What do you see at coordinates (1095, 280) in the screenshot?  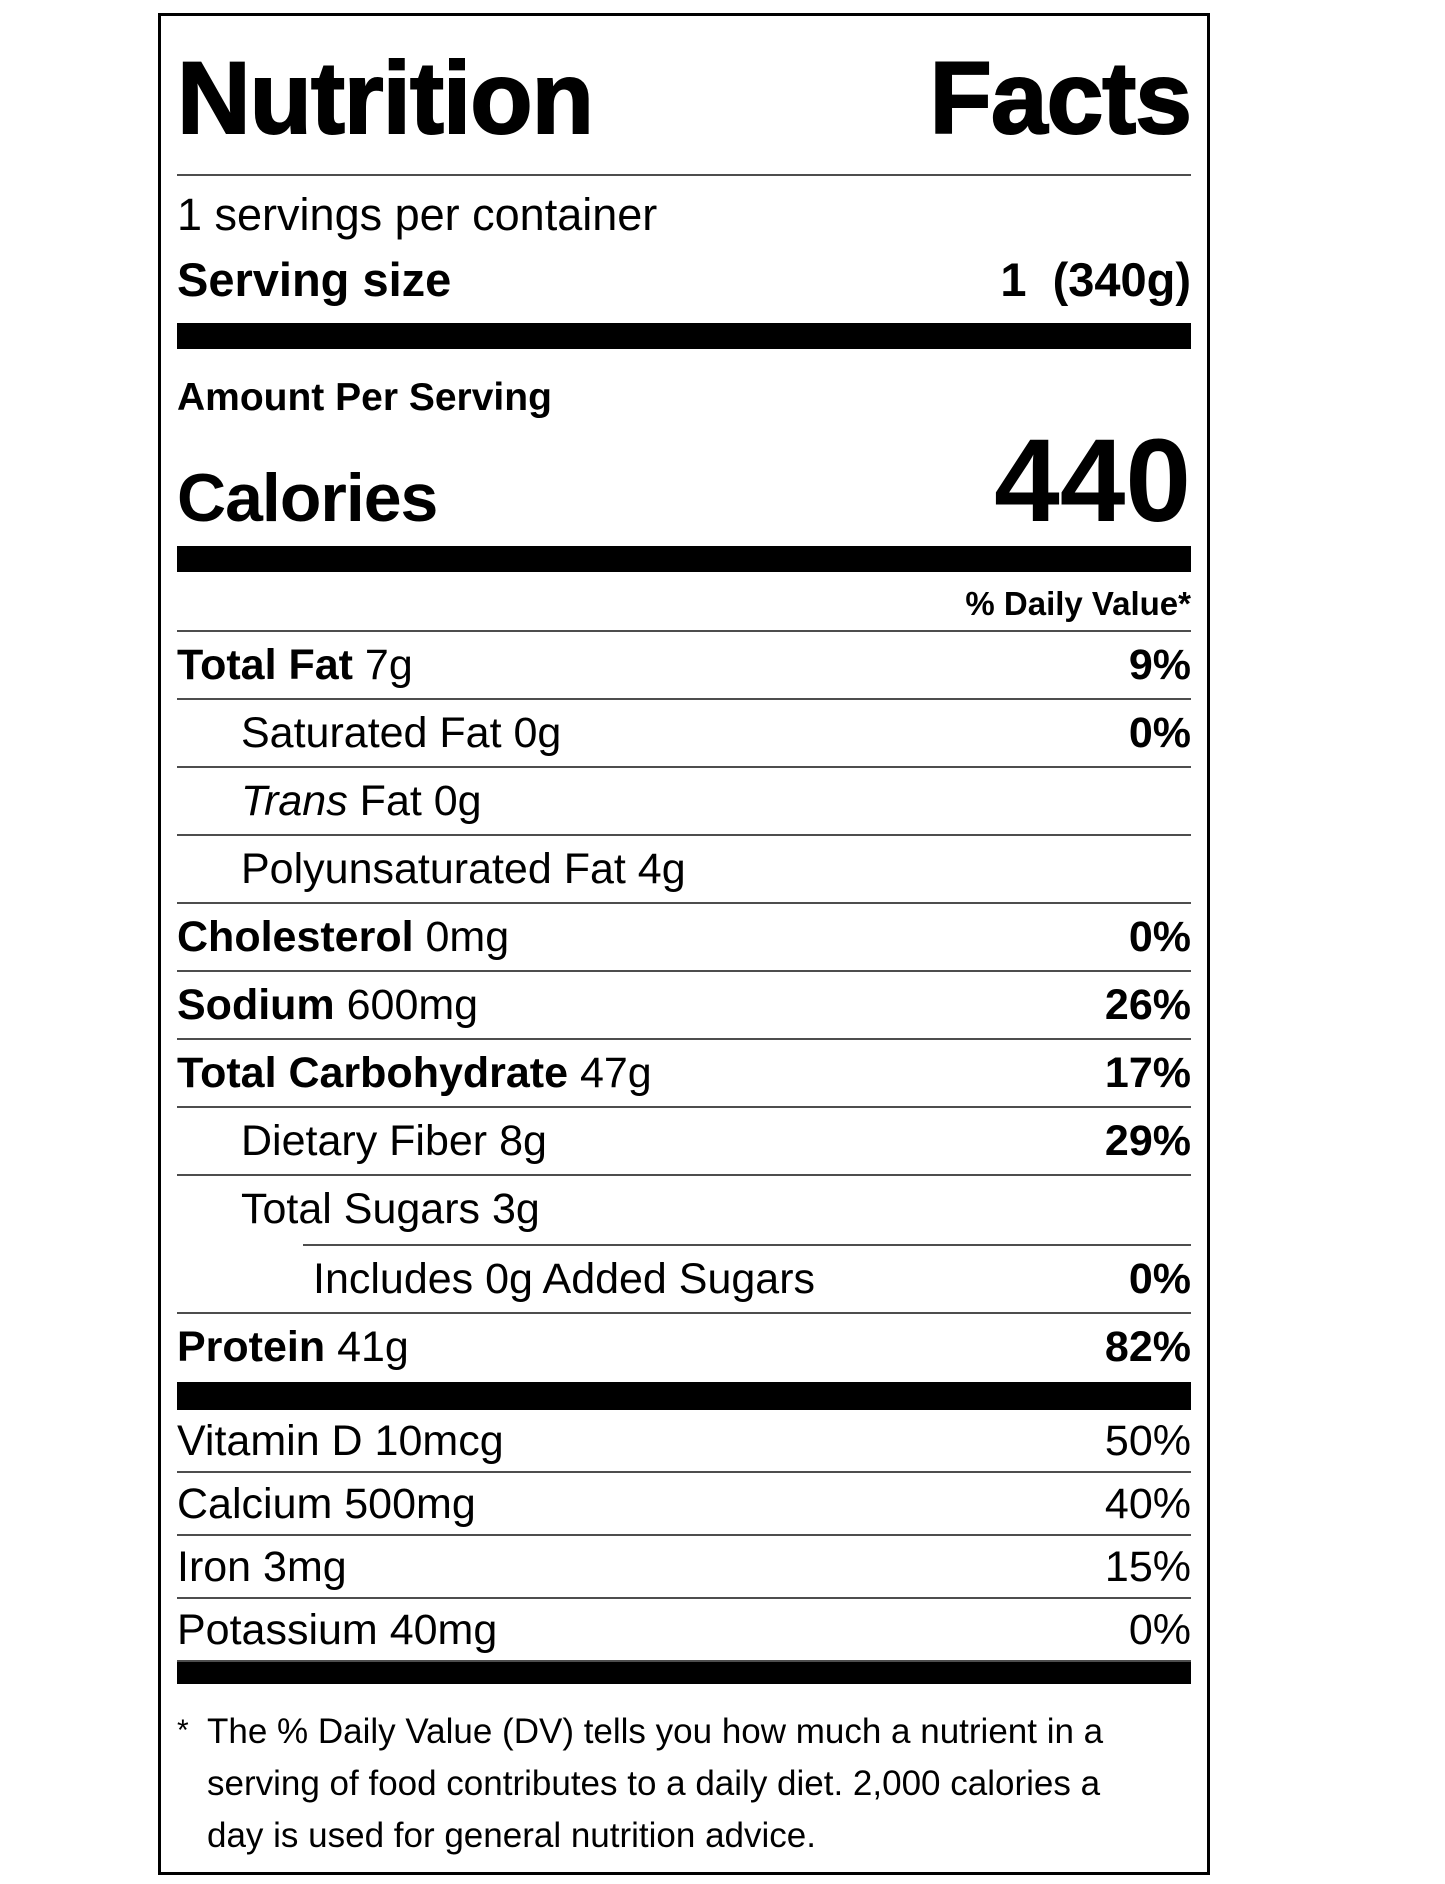 I see `serving-size-value: 1 (340g)` at bounding box center [1095, 280].